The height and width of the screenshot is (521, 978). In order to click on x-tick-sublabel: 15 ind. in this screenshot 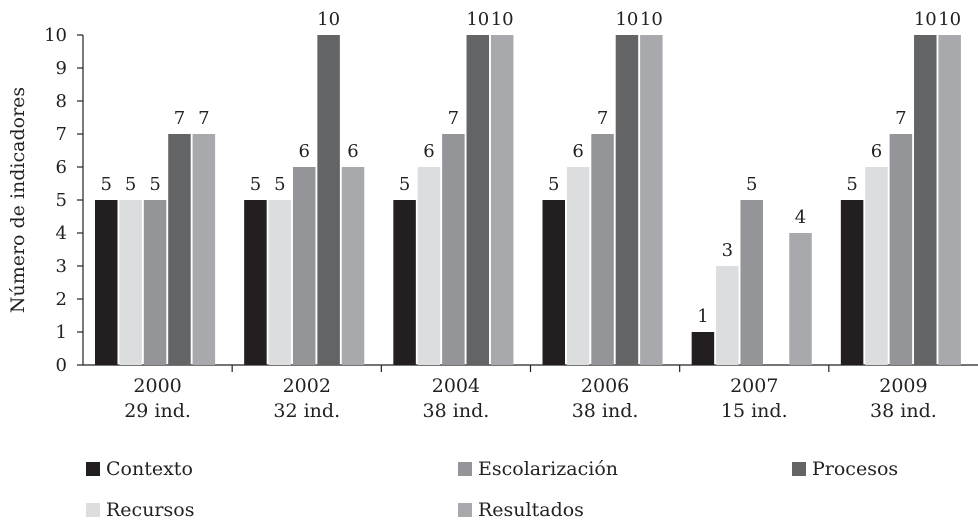, I will do `click(754, 411)`.